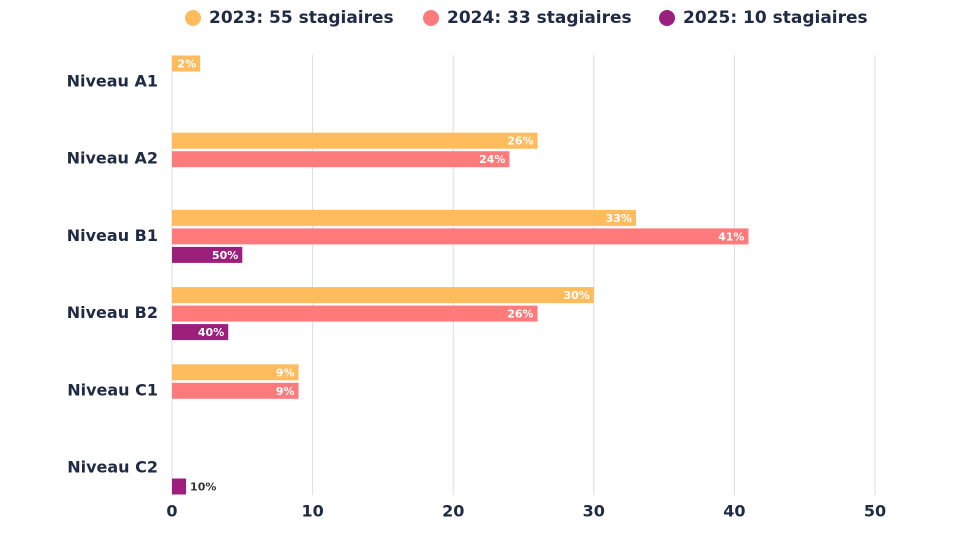 The image size is (960, 540). Describe the element at coordinates (203, 487) in the screenshot. I see `value-label: 10%` at that location.